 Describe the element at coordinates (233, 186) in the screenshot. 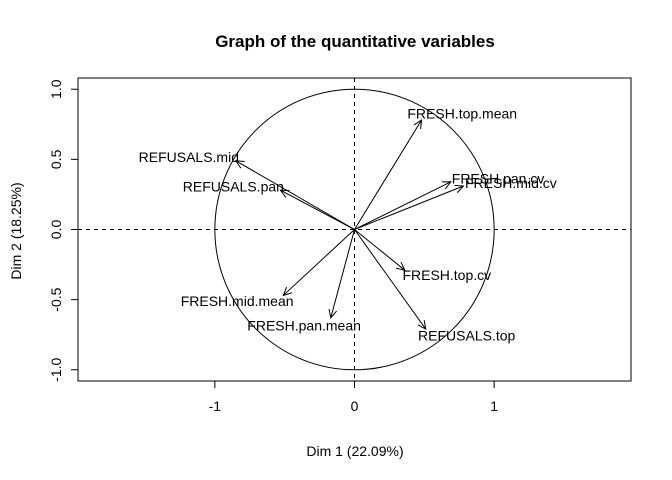

I see `variable-label: REFUSALS.pan` at that location.